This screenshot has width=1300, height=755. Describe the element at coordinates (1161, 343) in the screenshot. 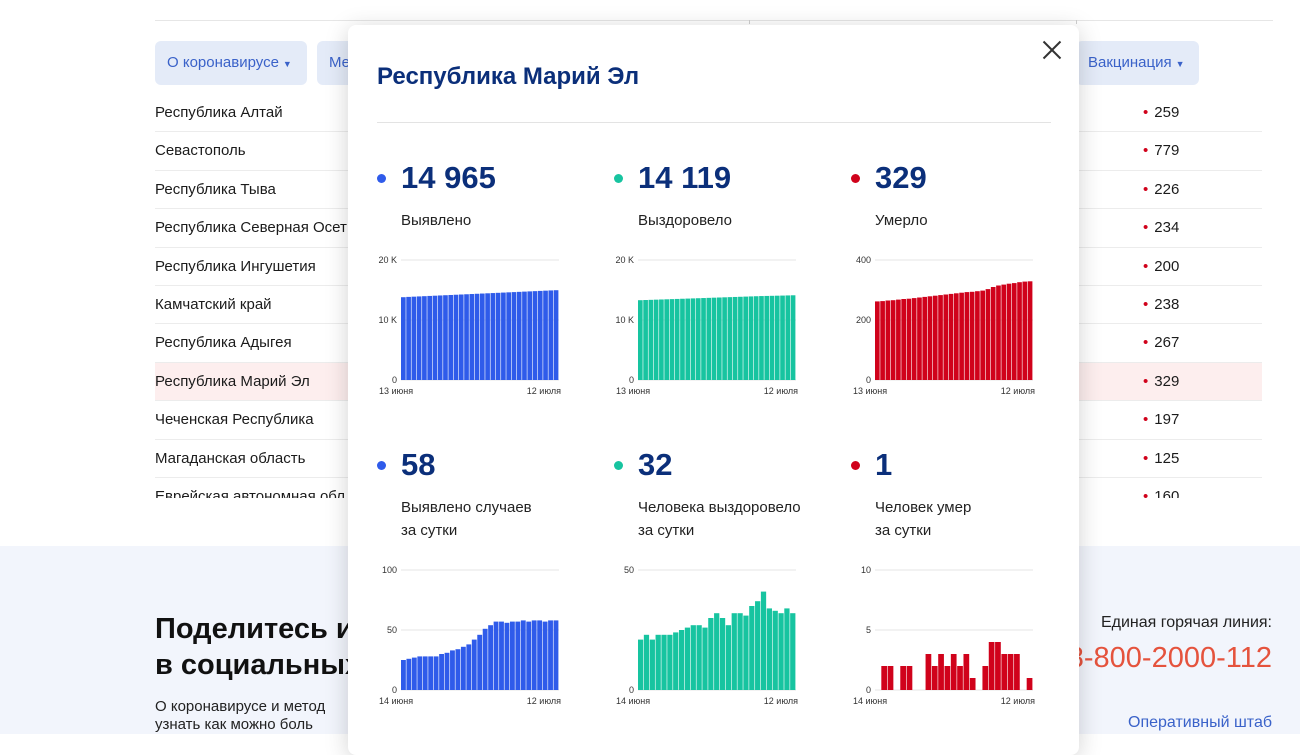

I see `region-deaths: 267` at that location.